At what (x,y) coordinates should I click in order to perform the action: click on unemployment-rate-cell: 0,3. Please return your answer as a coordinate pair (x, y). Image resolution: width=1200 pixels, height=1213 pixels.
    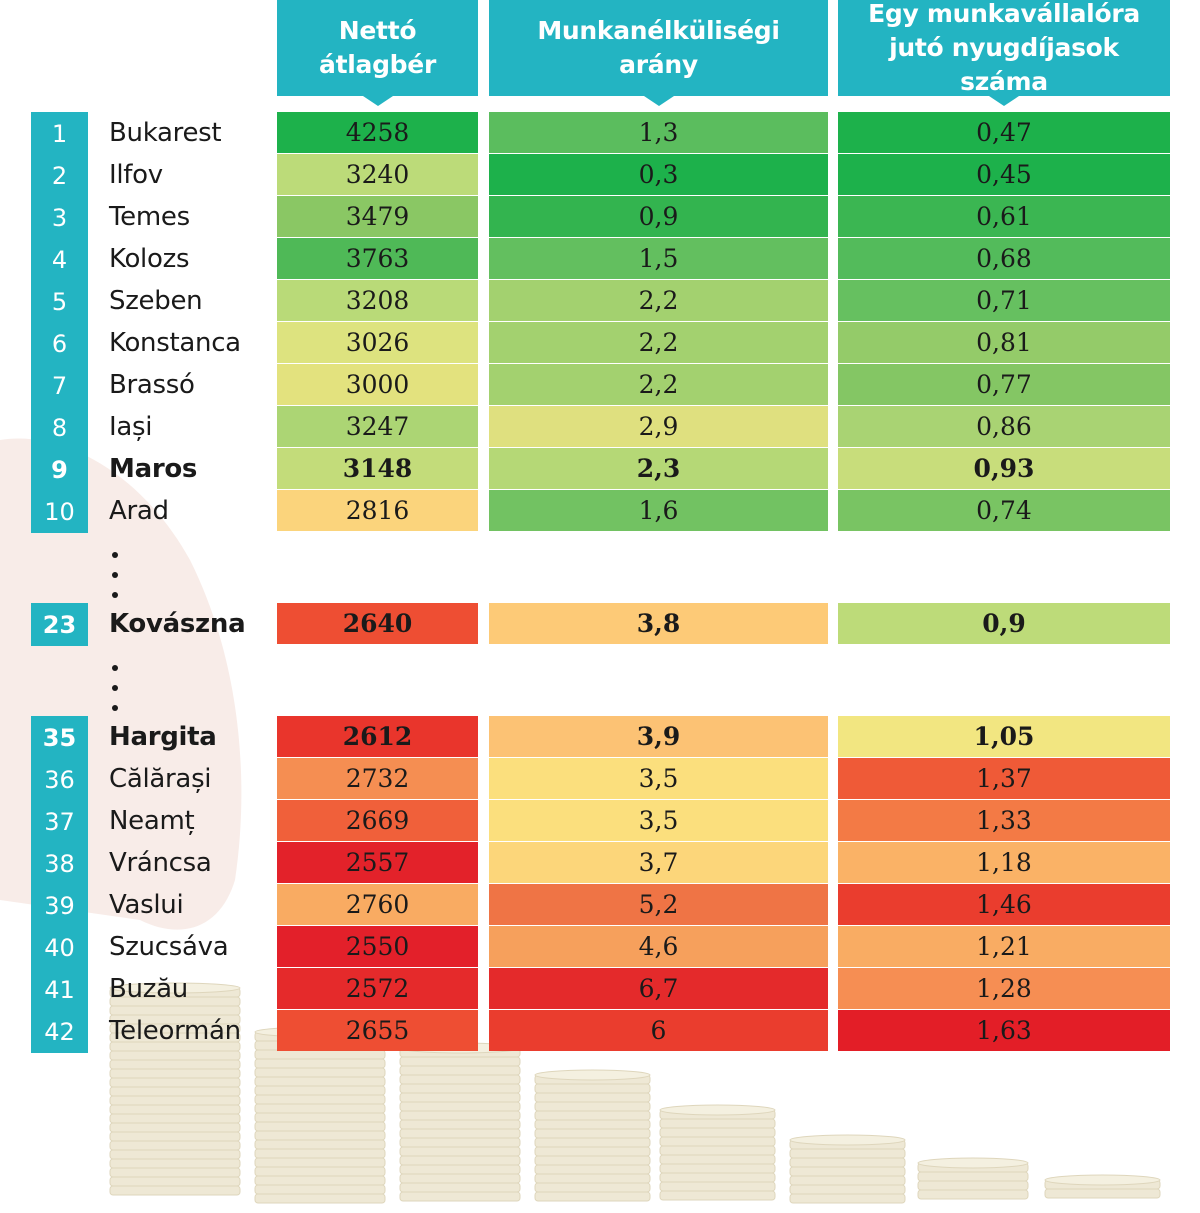
    Looking at the image, I should click on (658, 174).